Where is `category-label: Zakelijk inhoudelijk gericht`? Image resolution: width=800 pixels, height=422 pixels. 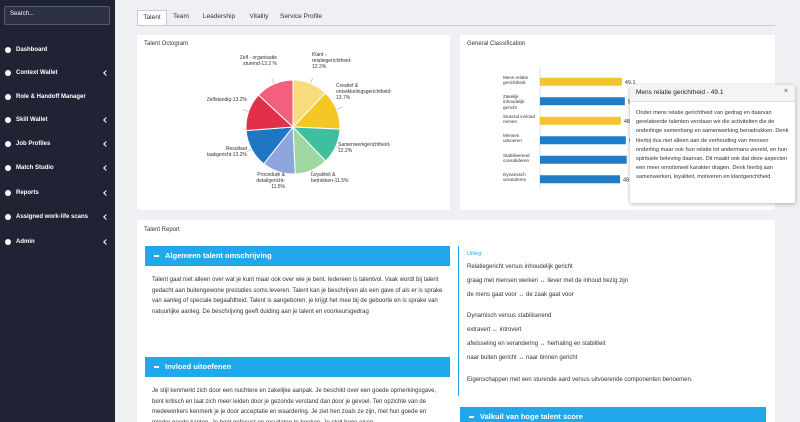
category-label: Zakelijk inhoudelijk gericht is located at coordinates (514, 102).